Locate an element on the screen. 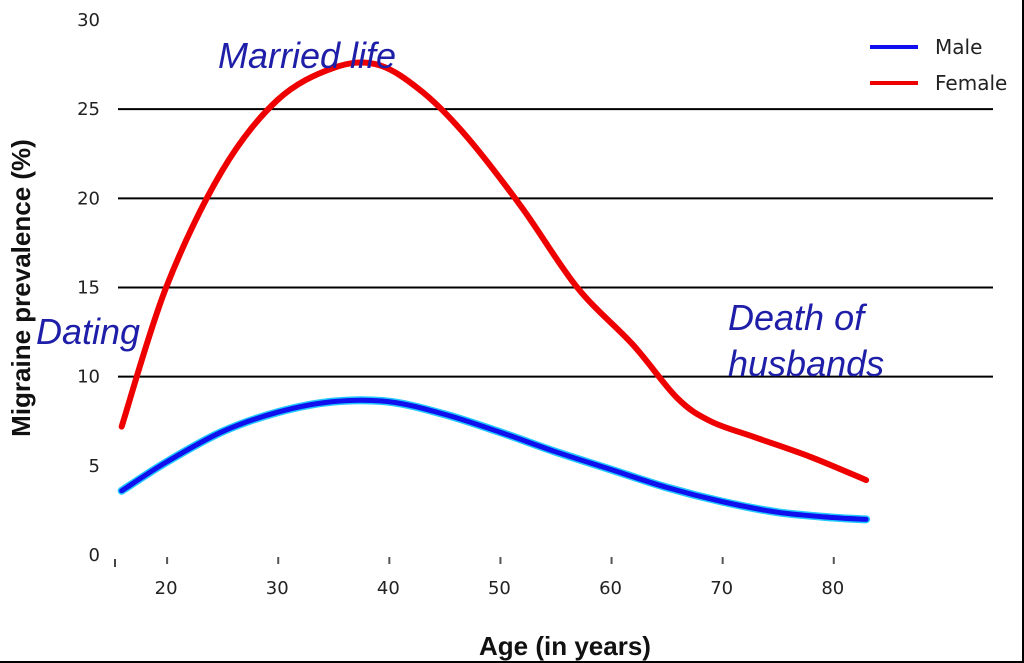  y-tick-label: 20 is located at coordinates (88, 198).